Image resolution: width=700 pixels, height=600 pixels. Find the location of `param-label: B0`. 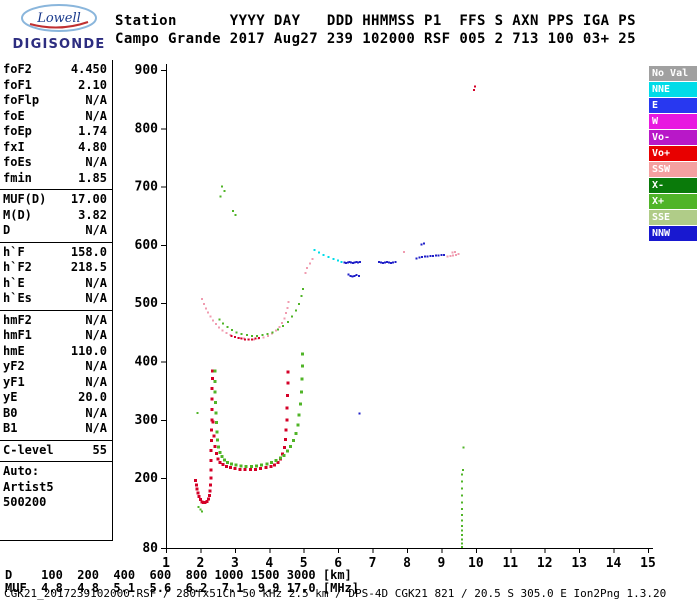

param-label: B0 is located at coordinates (10, 412).